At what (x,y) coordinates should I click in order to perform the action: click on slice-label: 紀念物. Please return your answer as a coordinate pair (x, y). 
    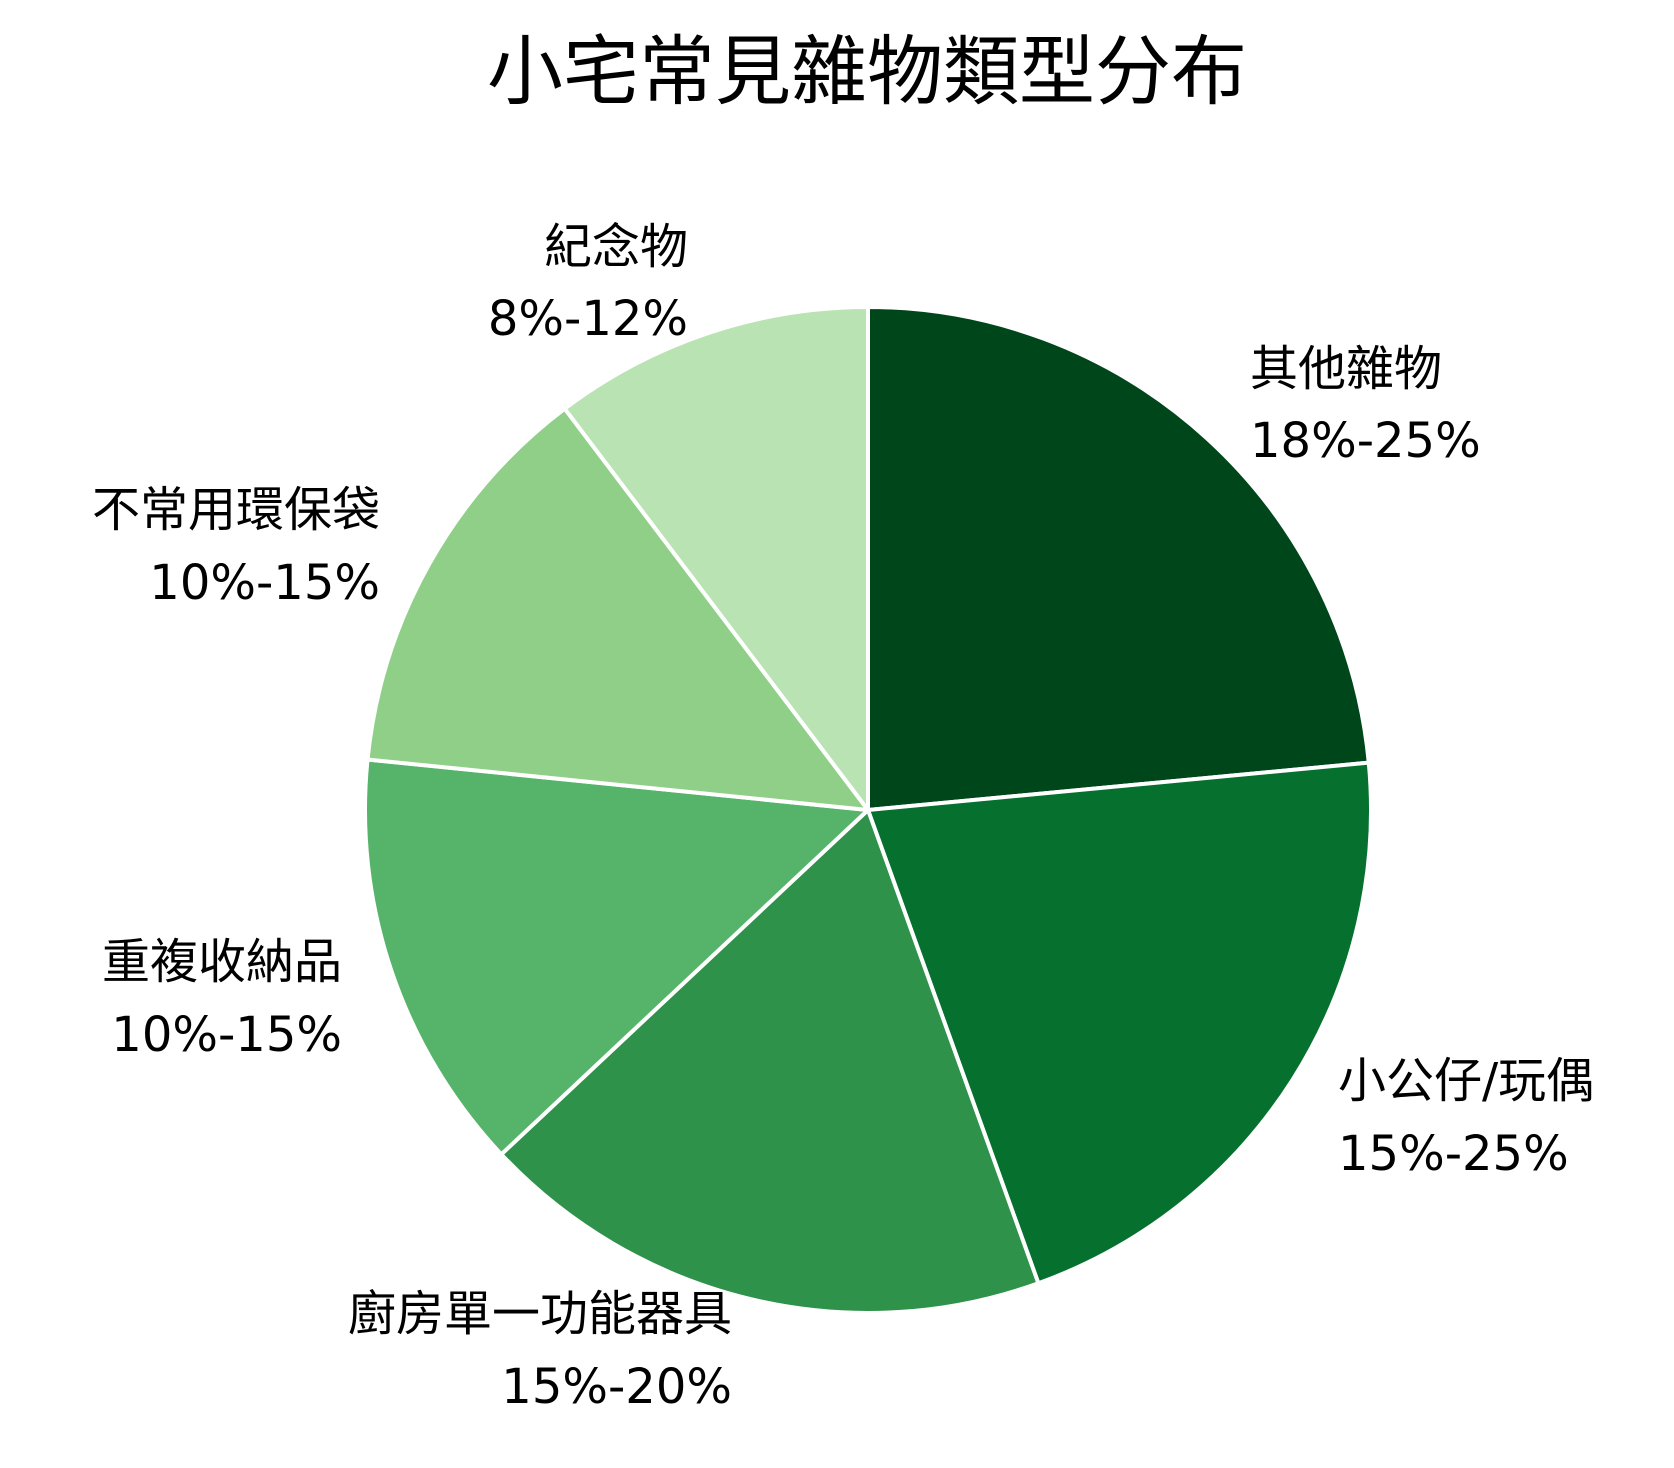
    Looking at the image, I should click on (616, 247).